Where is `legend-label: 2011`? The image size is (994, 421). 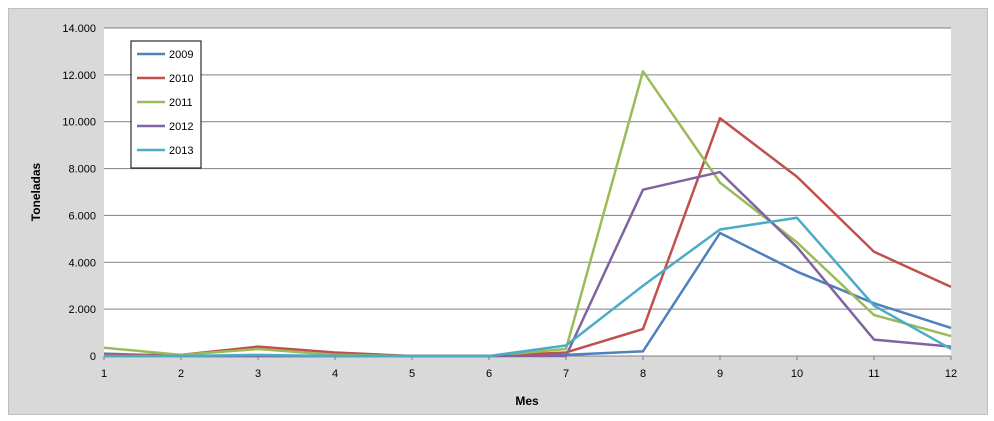
legend-label: 2011 is located at coordinates (181, 103).